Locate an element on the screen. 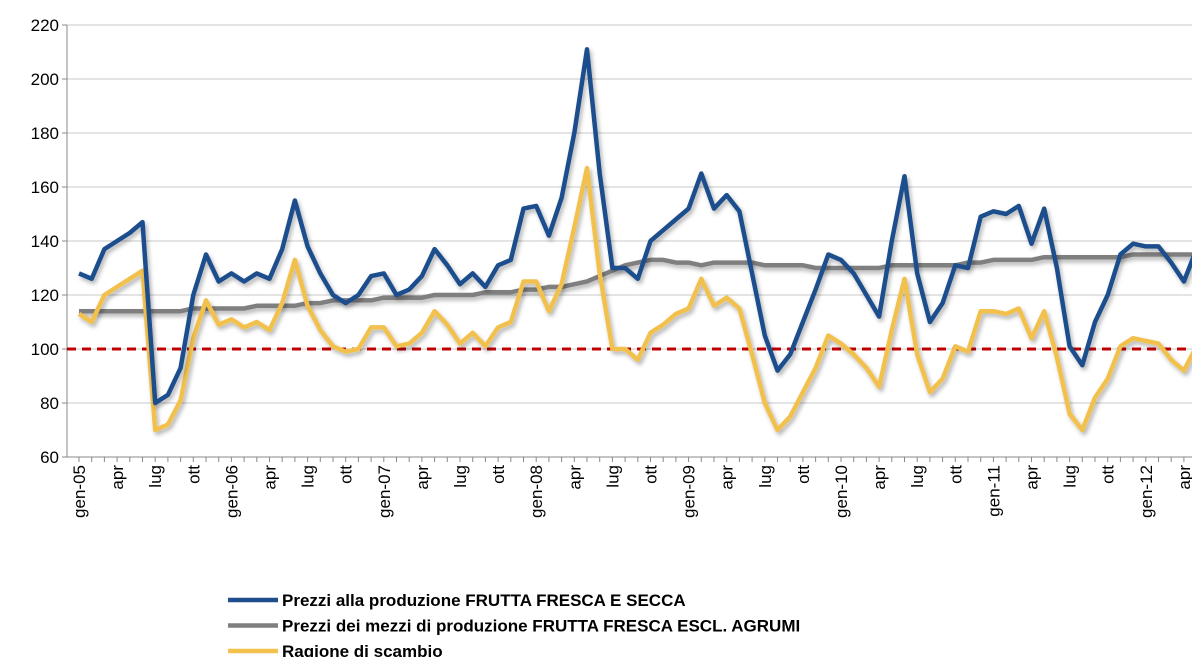 The image size is (1192, 662). y-tick-label: 180 is located at coordinates (45, 133).